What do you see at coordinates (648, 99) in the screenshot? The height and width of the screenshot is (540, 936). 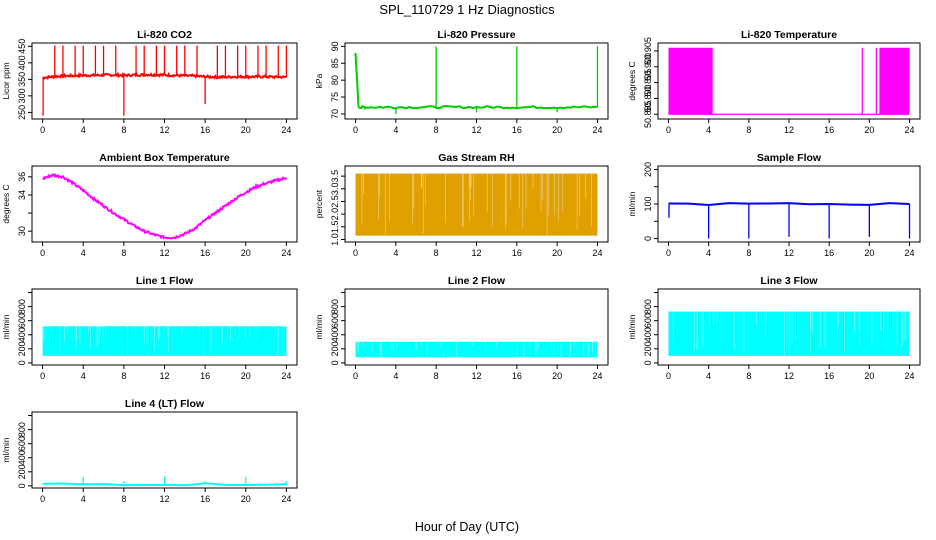 I see `y-tick-label: 50.890` at bounding box center [648, 99].